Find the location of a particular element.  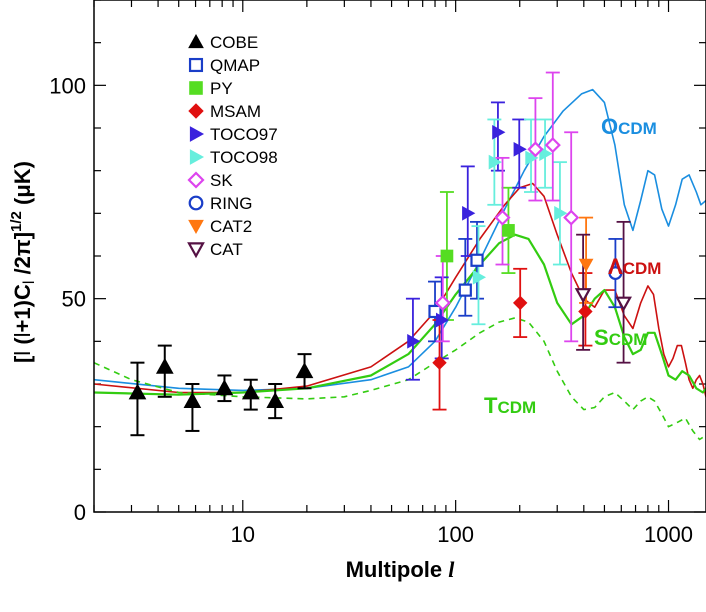

model-labels: OCDM ΛCDM SCDM TCDM is located at coordinates (572, 266).